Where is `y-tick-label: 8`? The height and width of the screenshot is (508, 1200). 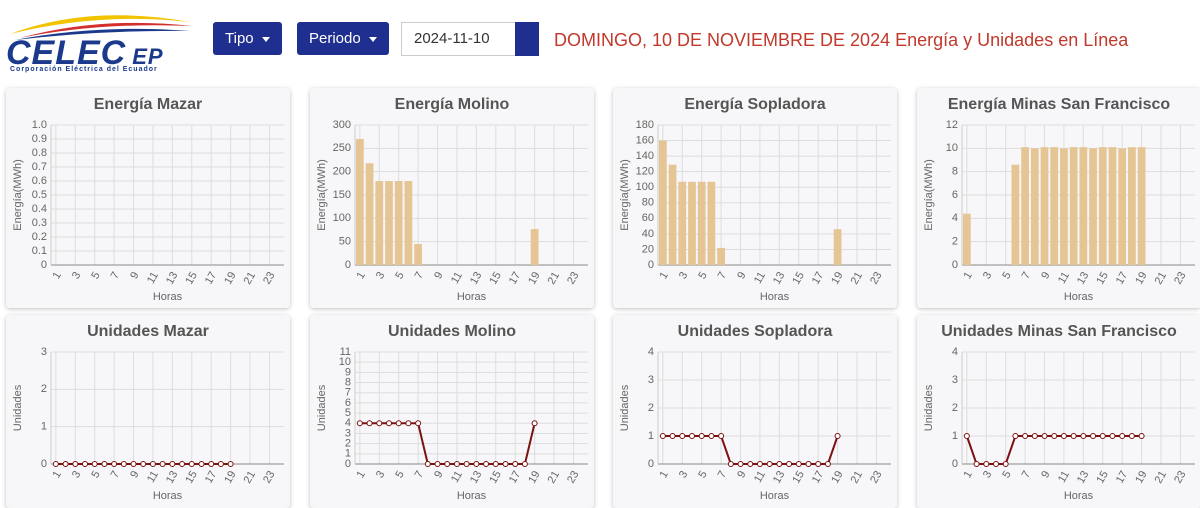 y-tick-label: 8 is located at coordinates (955, 172).